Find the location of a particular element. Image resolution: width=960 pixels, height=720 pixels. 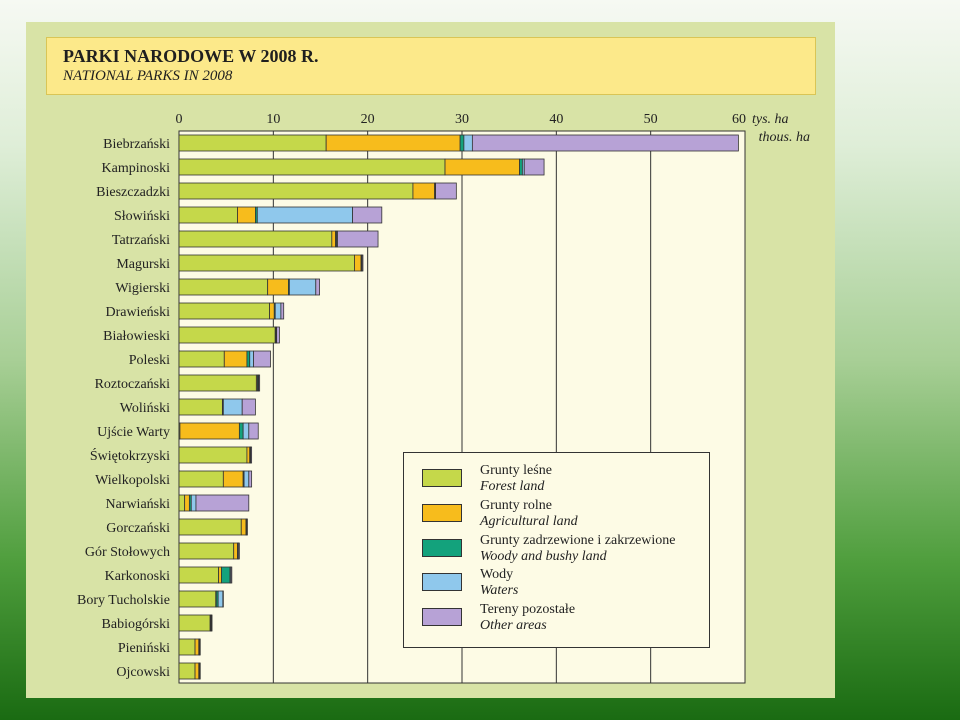

legend-label-en: Woody and bushy land is located at coordinates (543, 556).